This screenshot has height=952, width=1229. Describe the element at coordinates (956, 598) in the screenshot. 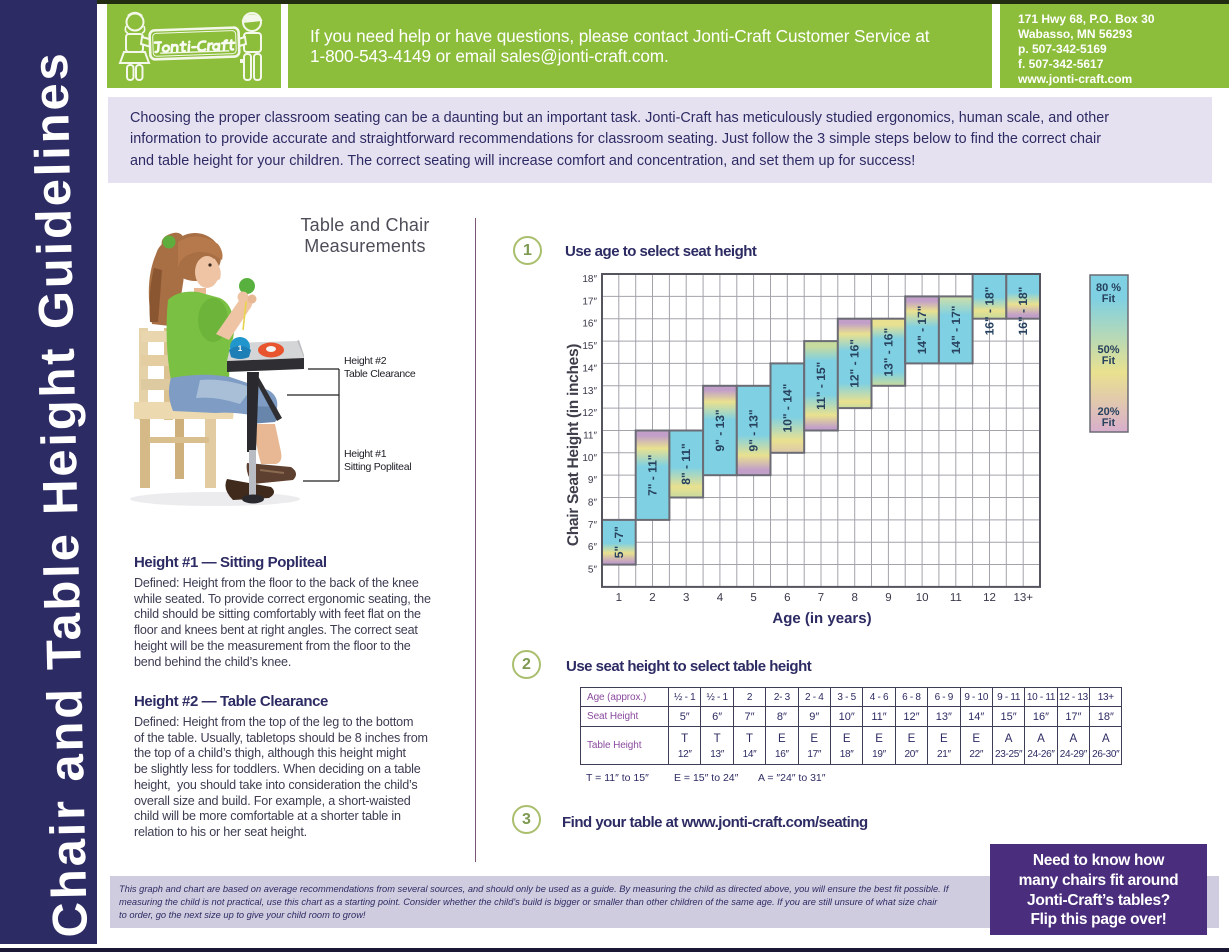

I see `svg-text: 11` at that location.